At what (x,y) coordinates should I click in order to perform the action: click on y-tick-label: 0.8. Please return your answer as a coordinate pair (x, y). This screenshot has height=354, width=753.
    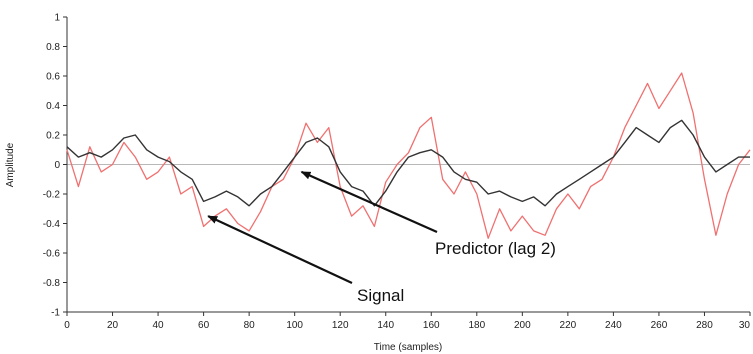
    Looking at the image, I should click on (53, 47).